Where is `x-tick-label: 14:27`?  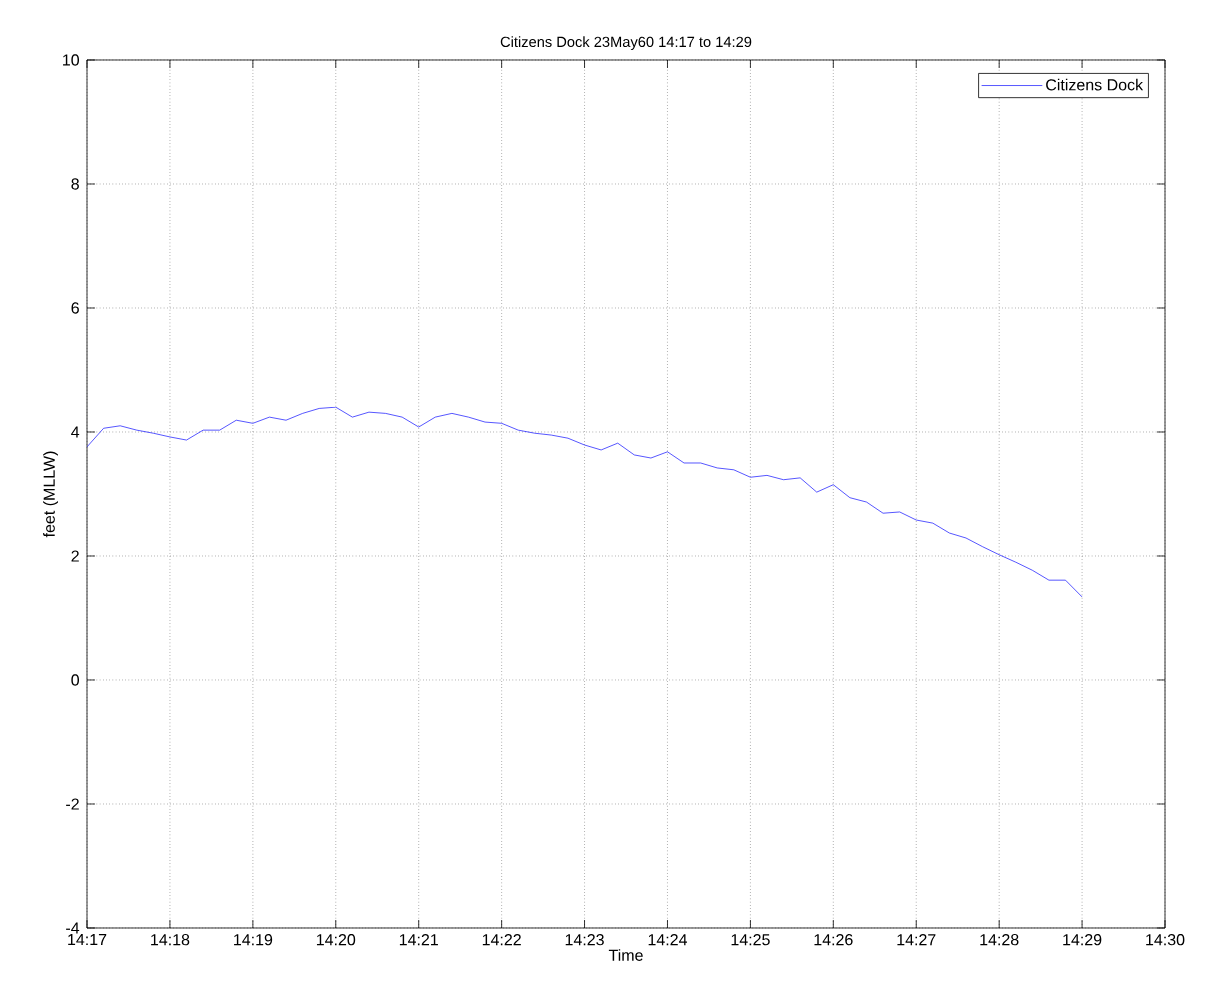
x-tick-label: 14:27 is located at coordinates (916, 940).